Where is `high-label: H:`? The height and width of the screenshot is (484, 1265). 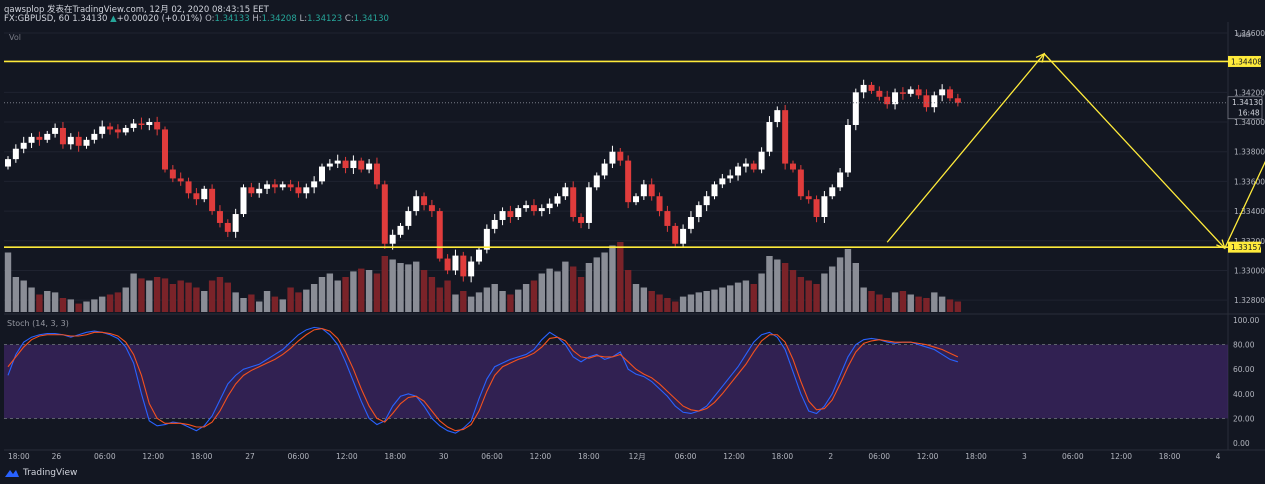
high-label: H: is located at coordinates (257, 19).